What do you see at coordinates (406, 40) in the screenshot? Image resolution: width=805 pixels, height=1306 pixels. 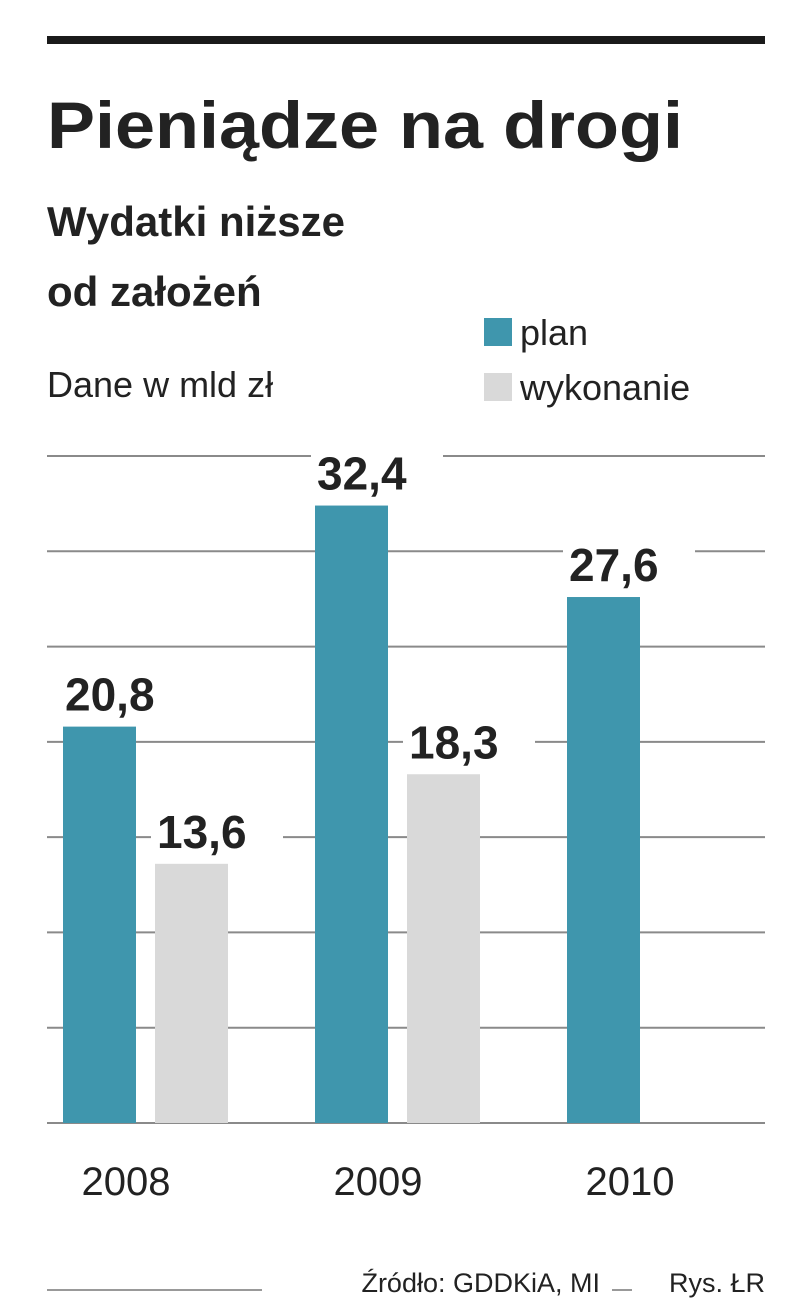 I see `top-rule` at bounding box center [406, 40].